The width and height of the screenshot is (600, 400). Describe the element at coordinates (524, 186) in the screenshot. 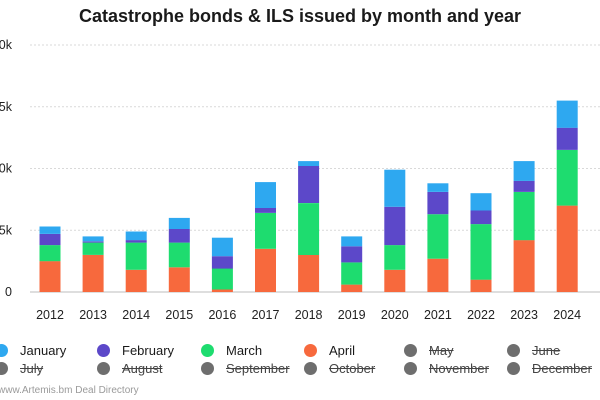

I see `bar-segment-february-2023` at that location.